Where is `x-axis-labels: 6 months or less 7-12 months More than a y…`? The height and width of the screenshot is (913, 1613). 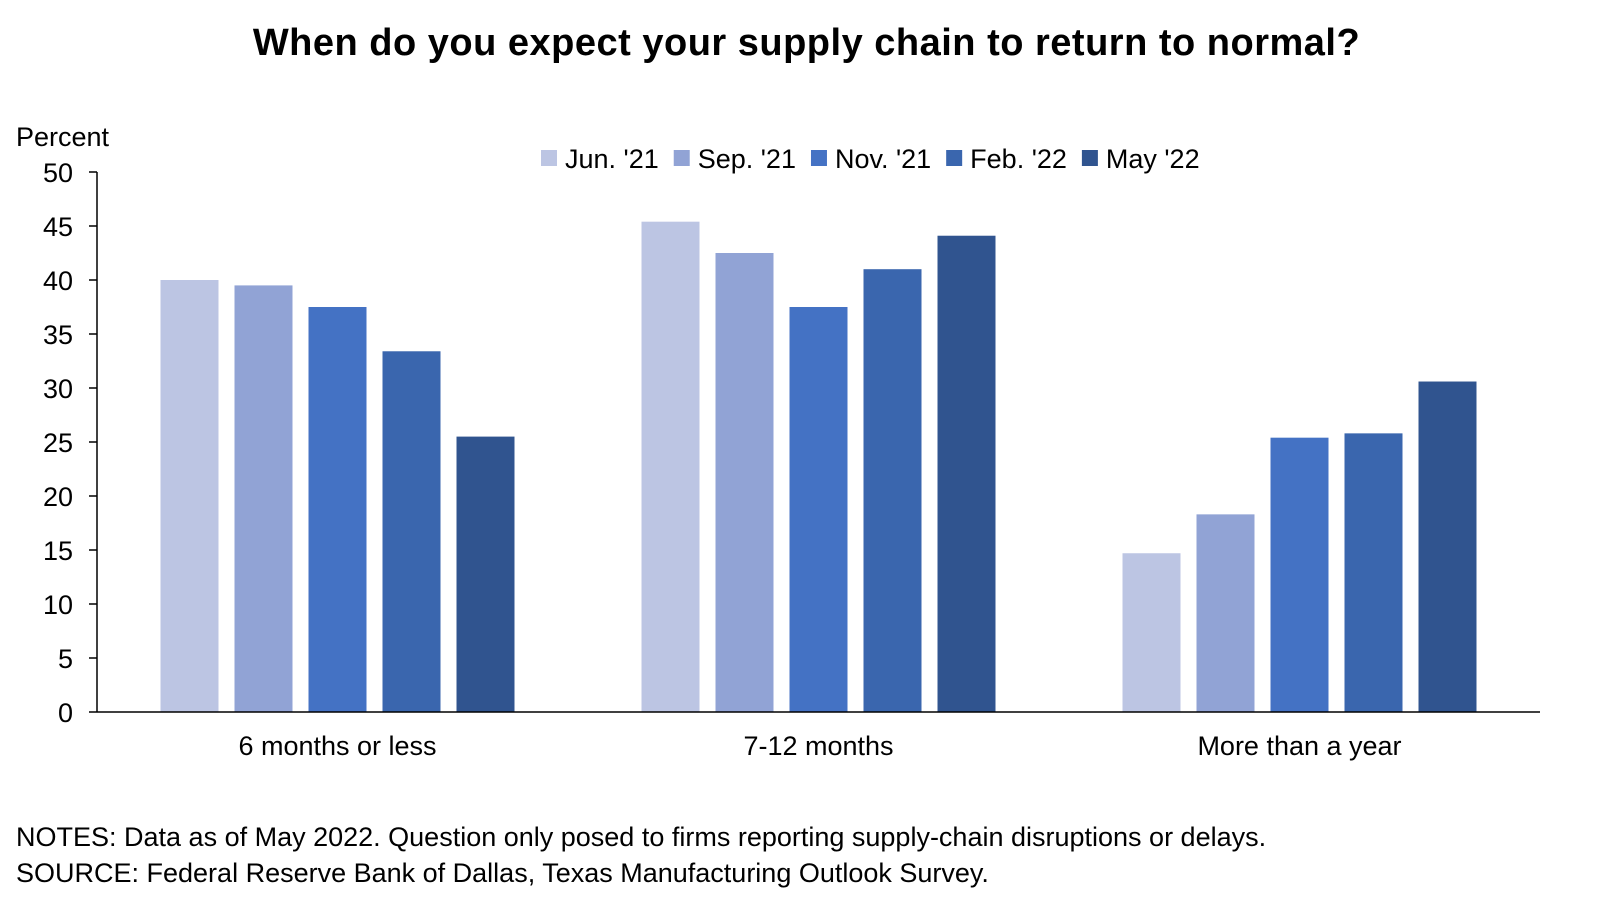 x-axis-labels: 6 months or less 7-12 months More than a y… is located at coordinates (819, 746).